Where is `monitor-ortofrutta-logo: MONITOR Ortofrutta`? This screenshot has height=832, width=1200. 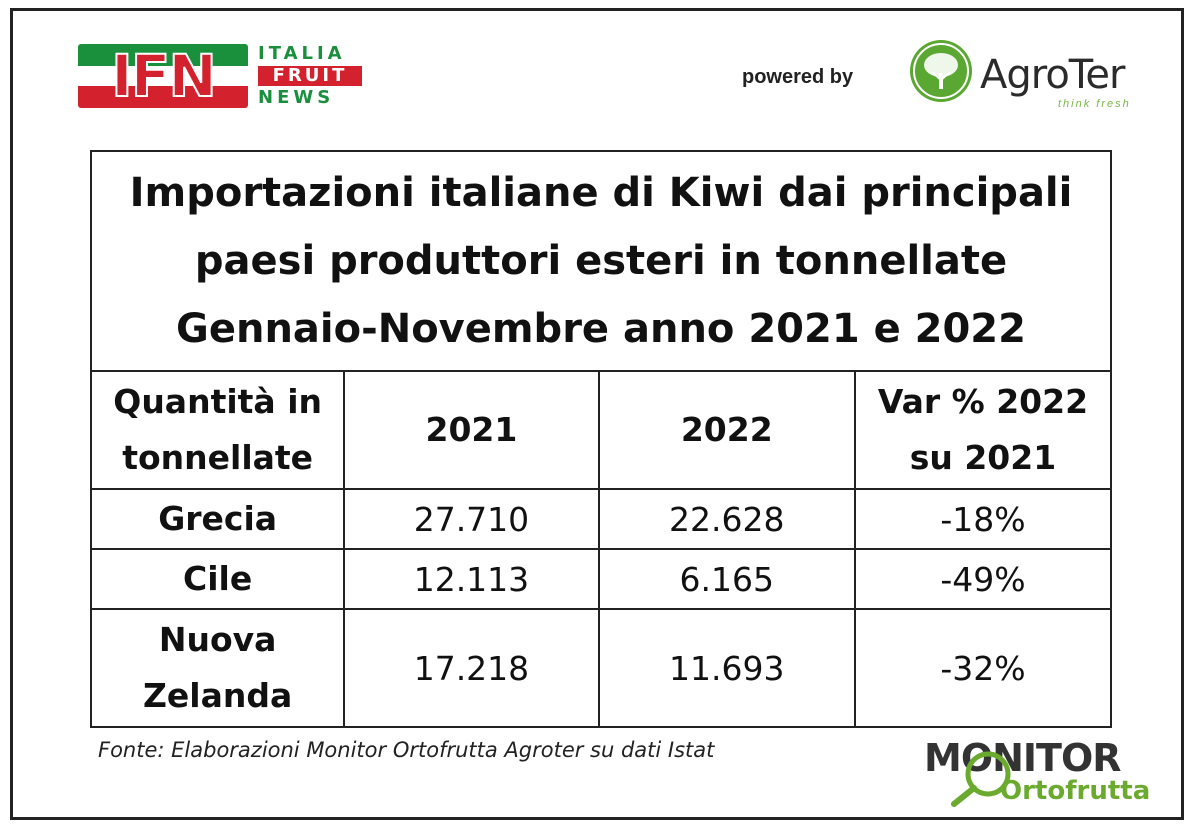 monitor-ortofrutta-logo: MONITOR Ortofrutta is located at coordinates (1042, 772).